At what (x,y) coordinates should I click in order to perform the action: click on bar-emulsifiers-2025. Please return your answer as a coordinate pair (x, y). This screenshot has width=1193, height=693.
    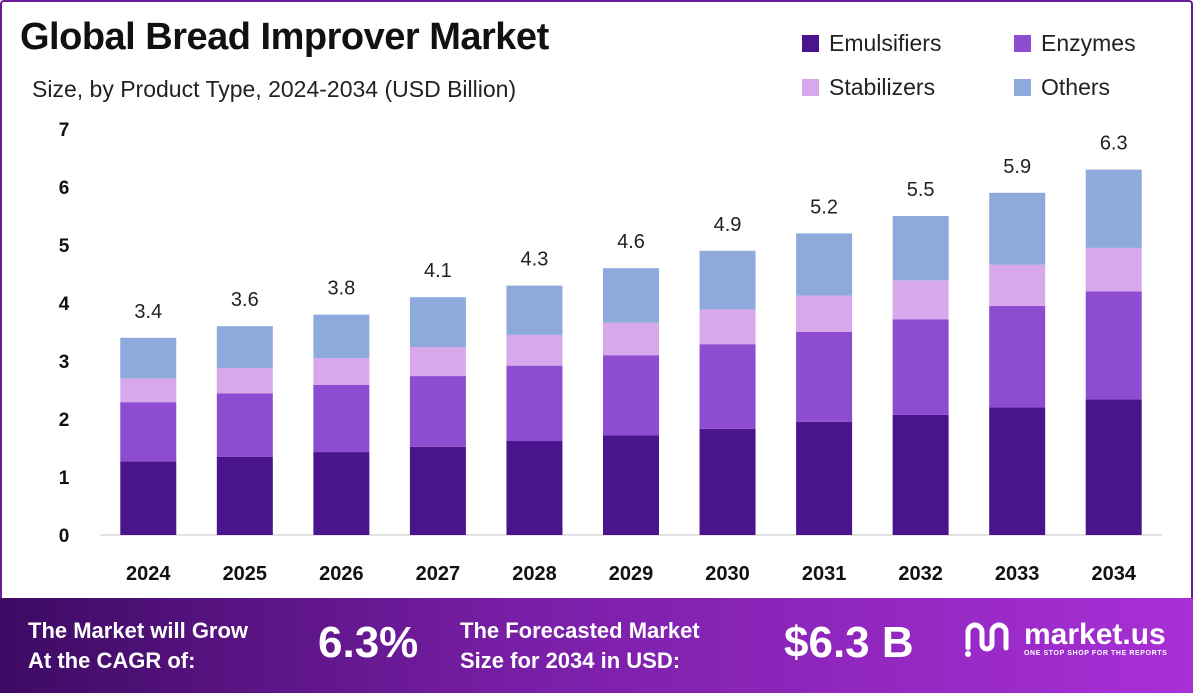
    Looking at the image, I should click on (244, 495).